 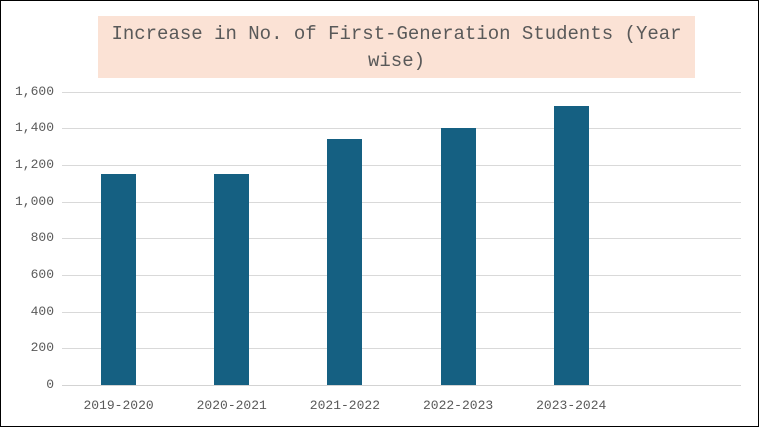 What do you see at coordinates (571, 245) in the screenshot?
I see `bar-2023-2024` at bounding box center [571, 245].